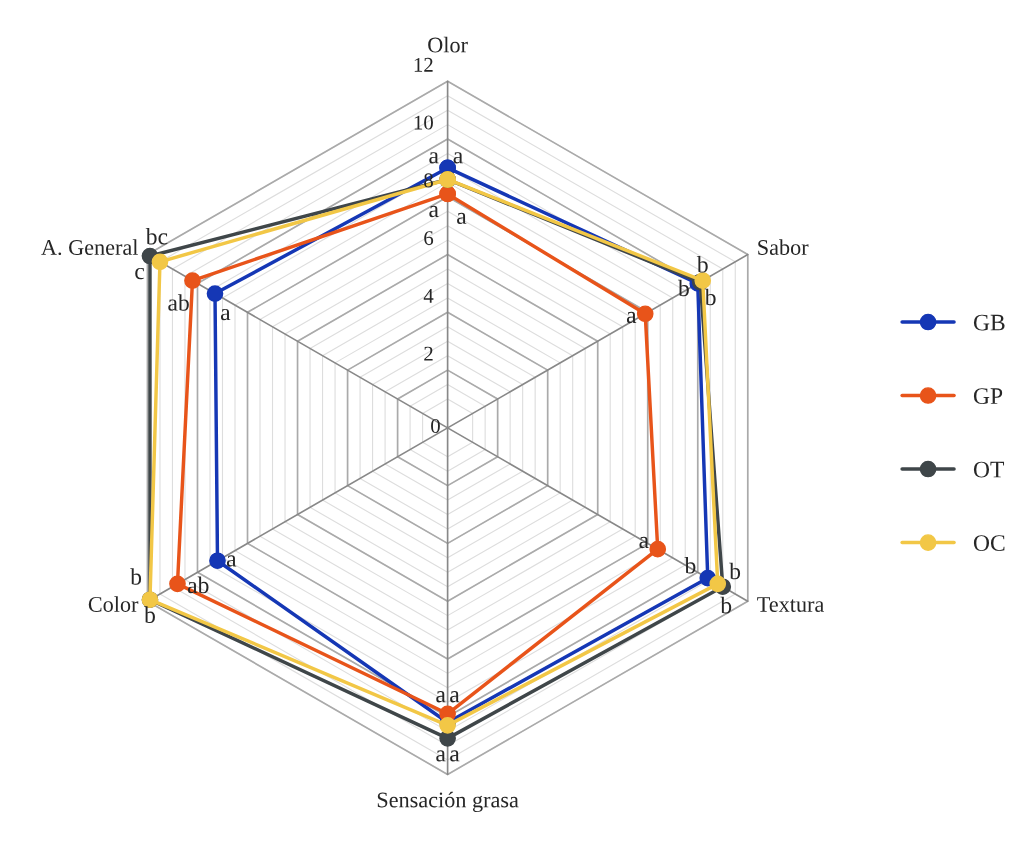 This screenshot has width=1029, height=861. Describe the element at coordinates (783, 247) in the screenshot. I see `spoke-label: Sabor` at that location.